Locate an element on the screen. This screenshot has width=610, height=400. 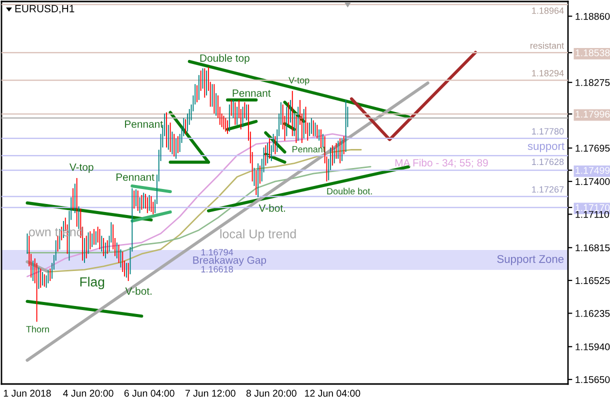
text: MA Fibo - 34; 55; 89 is located at coordinates (441, 163).